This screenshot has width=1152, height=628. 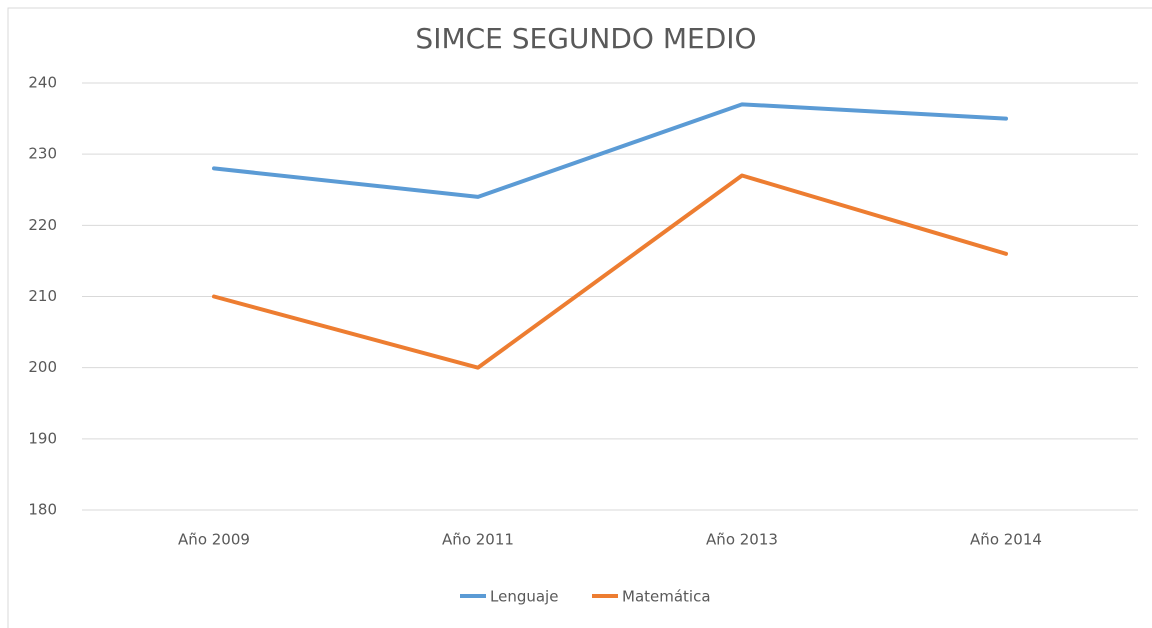 I want to click on legend-label: Matemática, so click(x=666, y=597).